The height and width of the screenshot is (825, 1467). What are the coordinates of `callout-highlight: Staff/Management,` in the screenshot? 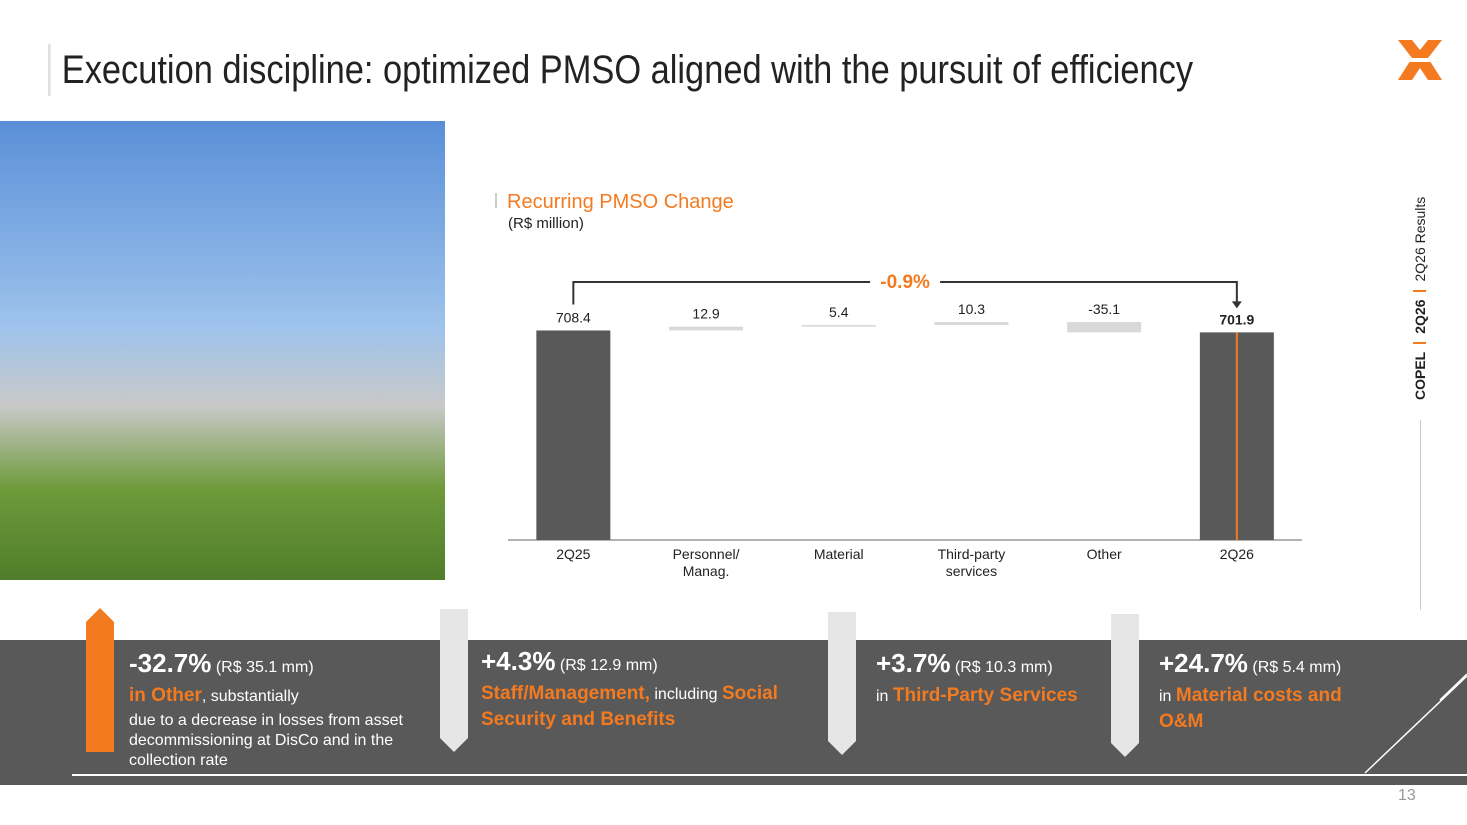 It's located at (565, 693).